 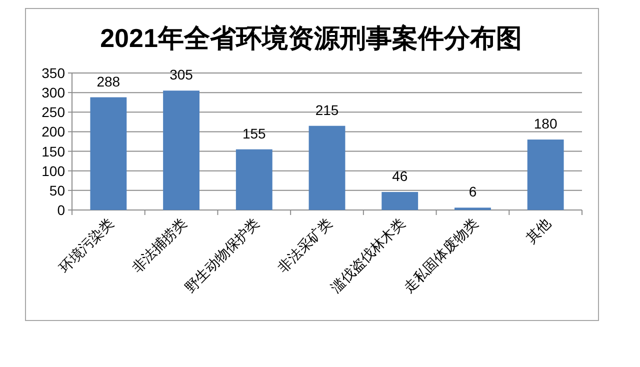 What do you see at coordinates (472, 192) in the screenshot?
I see `data-label: 6` at bounding box center [472, 192].